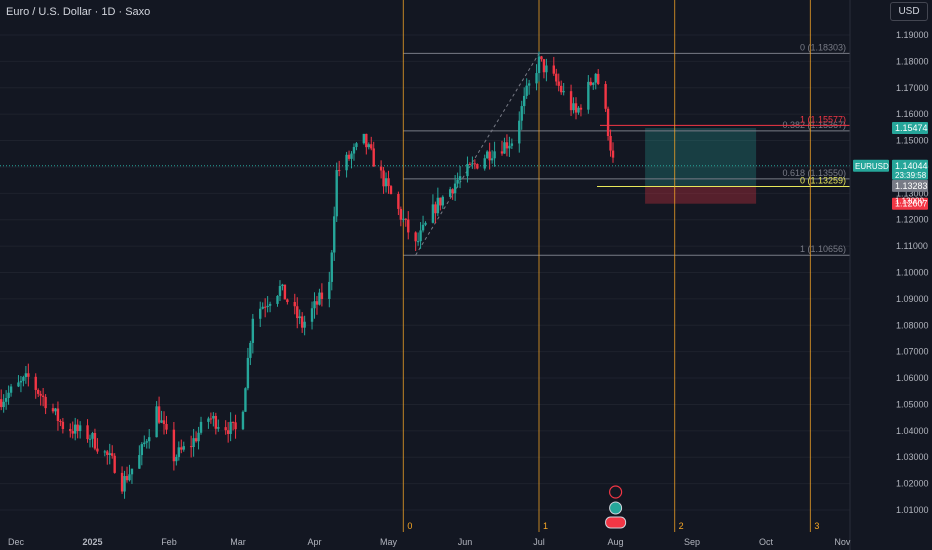 This screenshot has height=550, width=932. Describe the element at coordinates (701, 194) in the screenshot. I see `long-position-stop-zone` at that location.